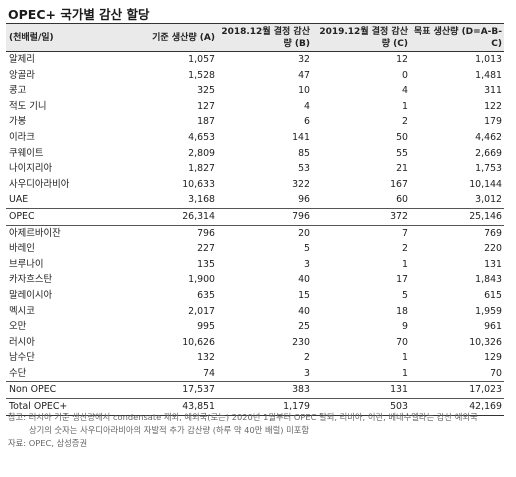  Describe the element at coordinates (304, 91) in the screenshot. I see `value-cell: 10` at that location.